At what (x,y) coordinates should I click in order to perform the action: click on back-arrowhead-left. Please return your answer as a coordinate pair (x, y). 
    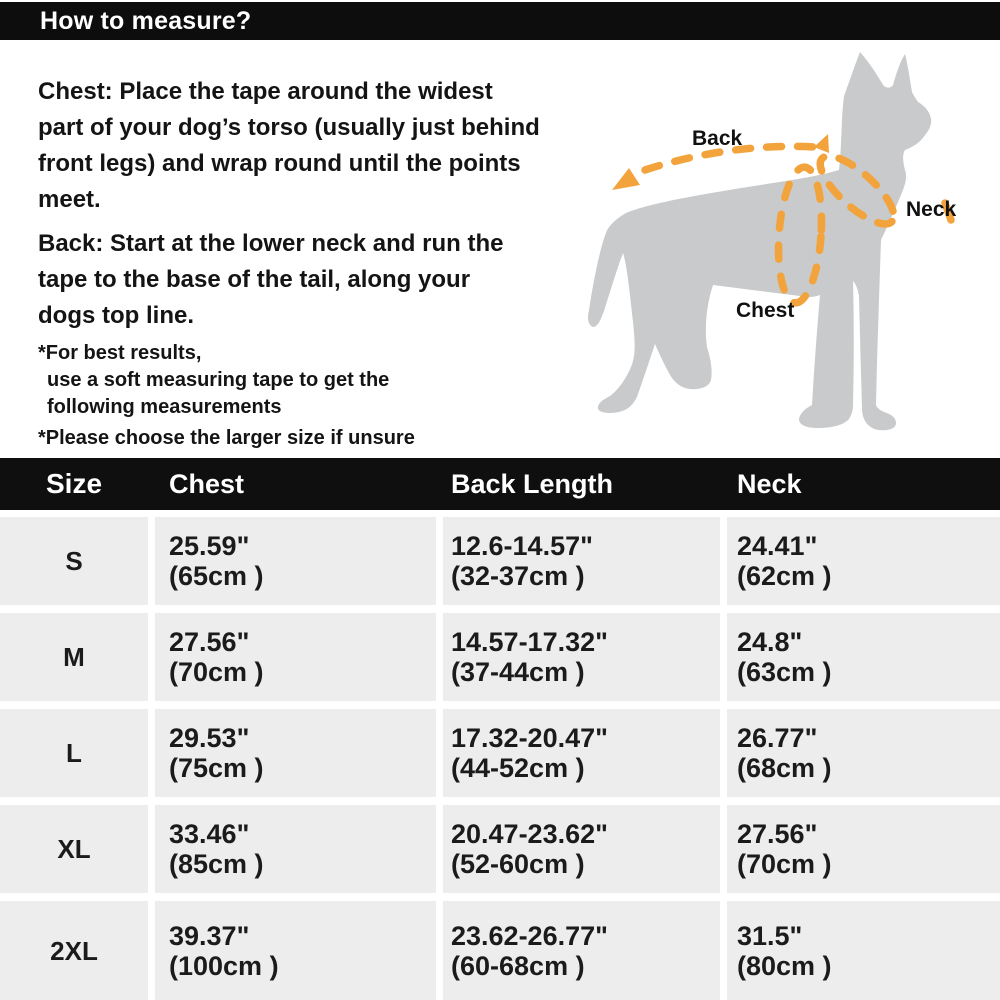
    Looking at the image, I should click on (626, 179).